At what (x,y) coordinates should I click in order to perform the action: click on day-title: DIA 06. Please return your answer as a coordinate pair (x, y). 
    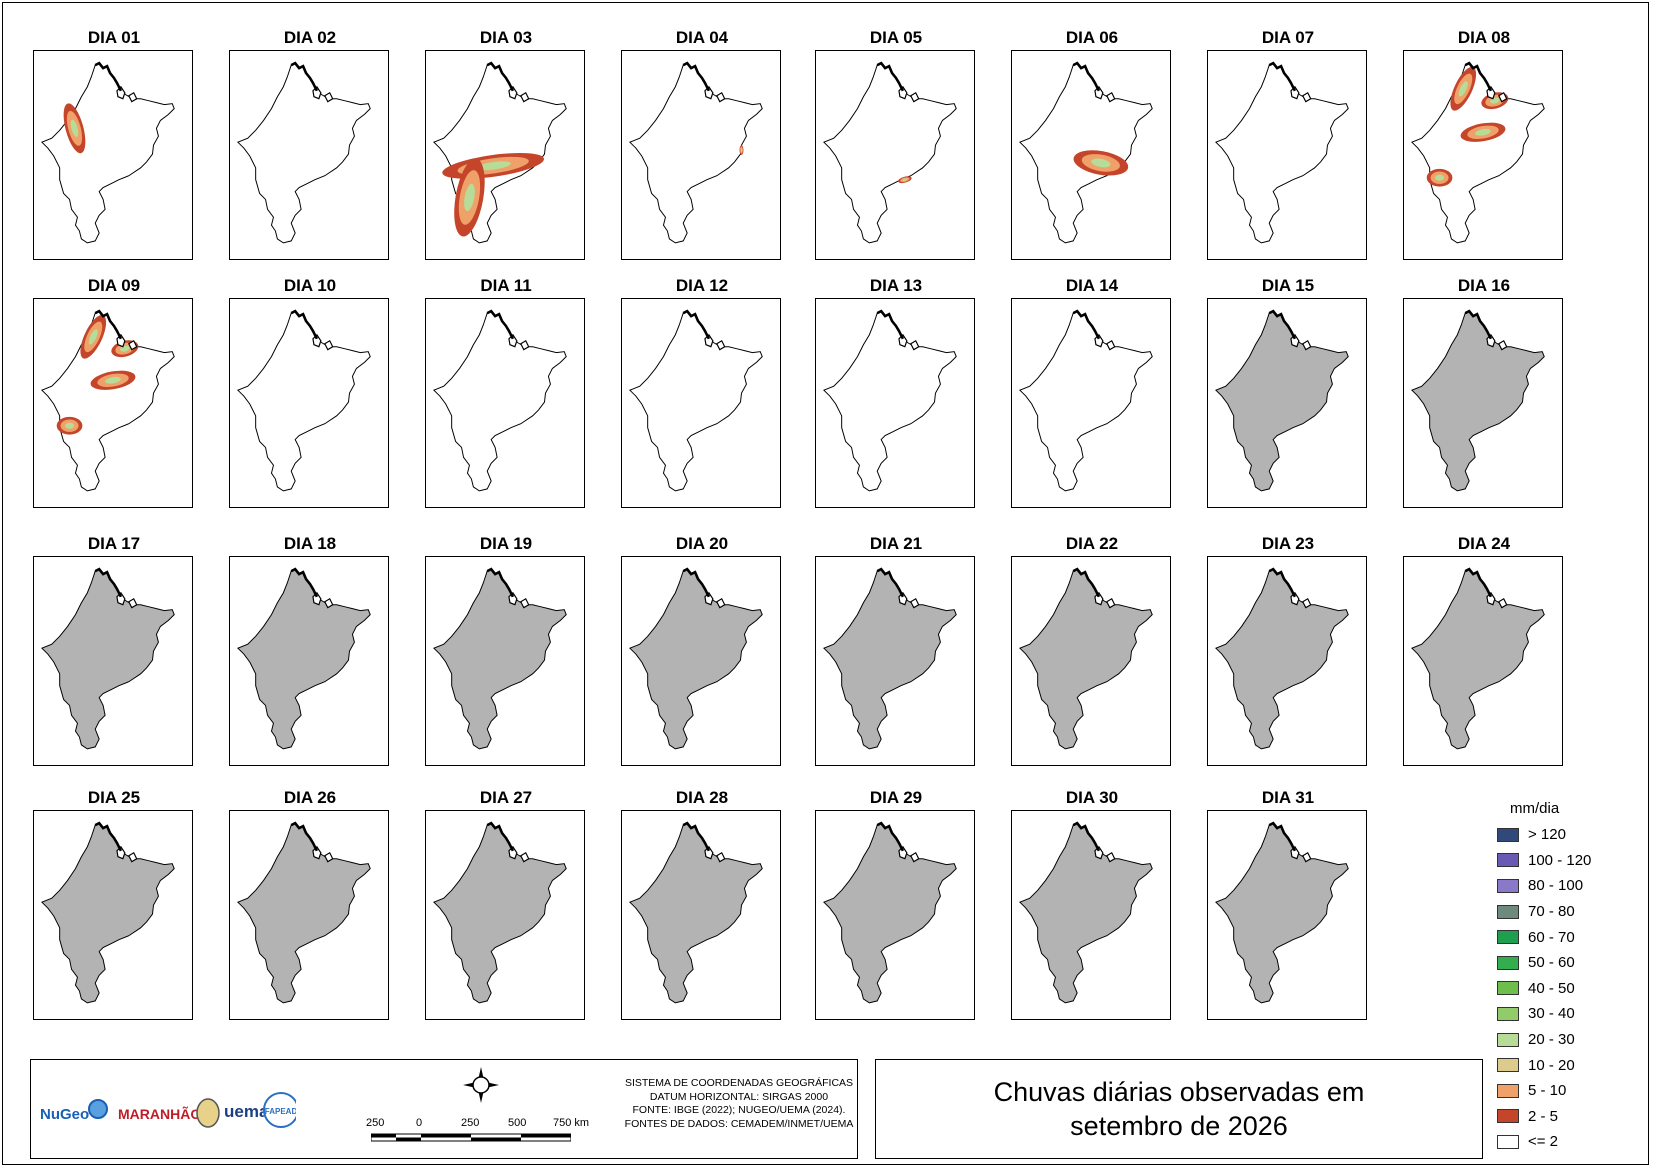
    Looking at the image, I should click on (1092, 37).